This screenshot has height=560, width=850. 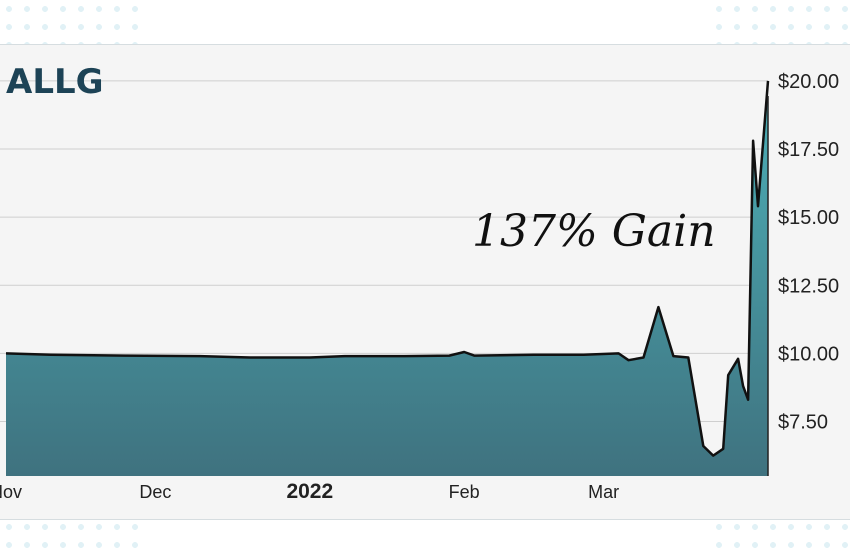 I want to click on x-tick-label: Nov, so click(x=11, y=492).